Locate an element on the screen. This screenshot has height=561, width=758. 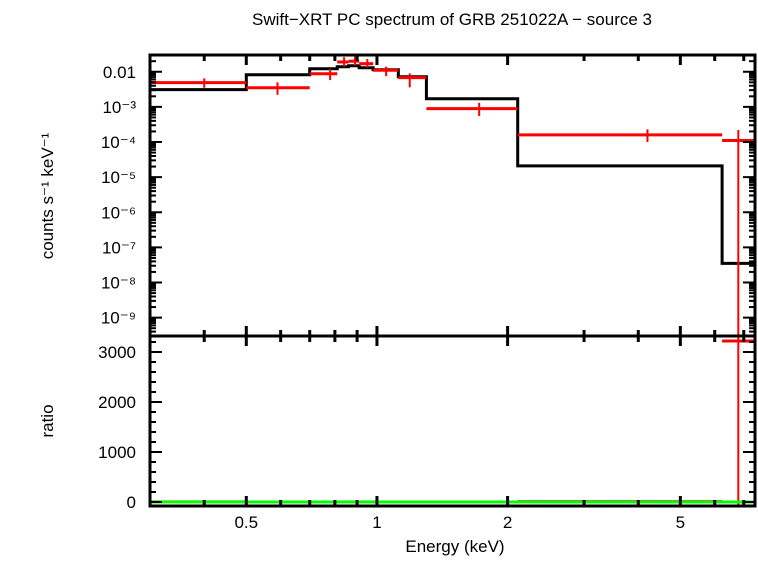
x-tick-label: 0.5 is located at coordinates (246, 522).